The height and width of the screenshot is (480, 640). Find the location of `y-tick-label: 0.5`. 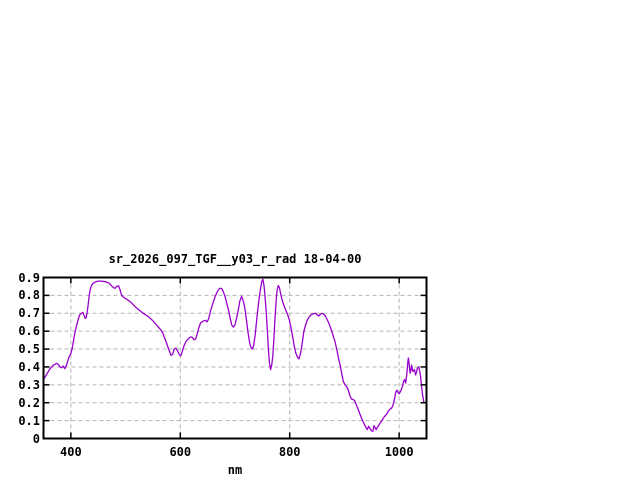

y-tick-label: 0.5 is located at coordinates (29, 349).